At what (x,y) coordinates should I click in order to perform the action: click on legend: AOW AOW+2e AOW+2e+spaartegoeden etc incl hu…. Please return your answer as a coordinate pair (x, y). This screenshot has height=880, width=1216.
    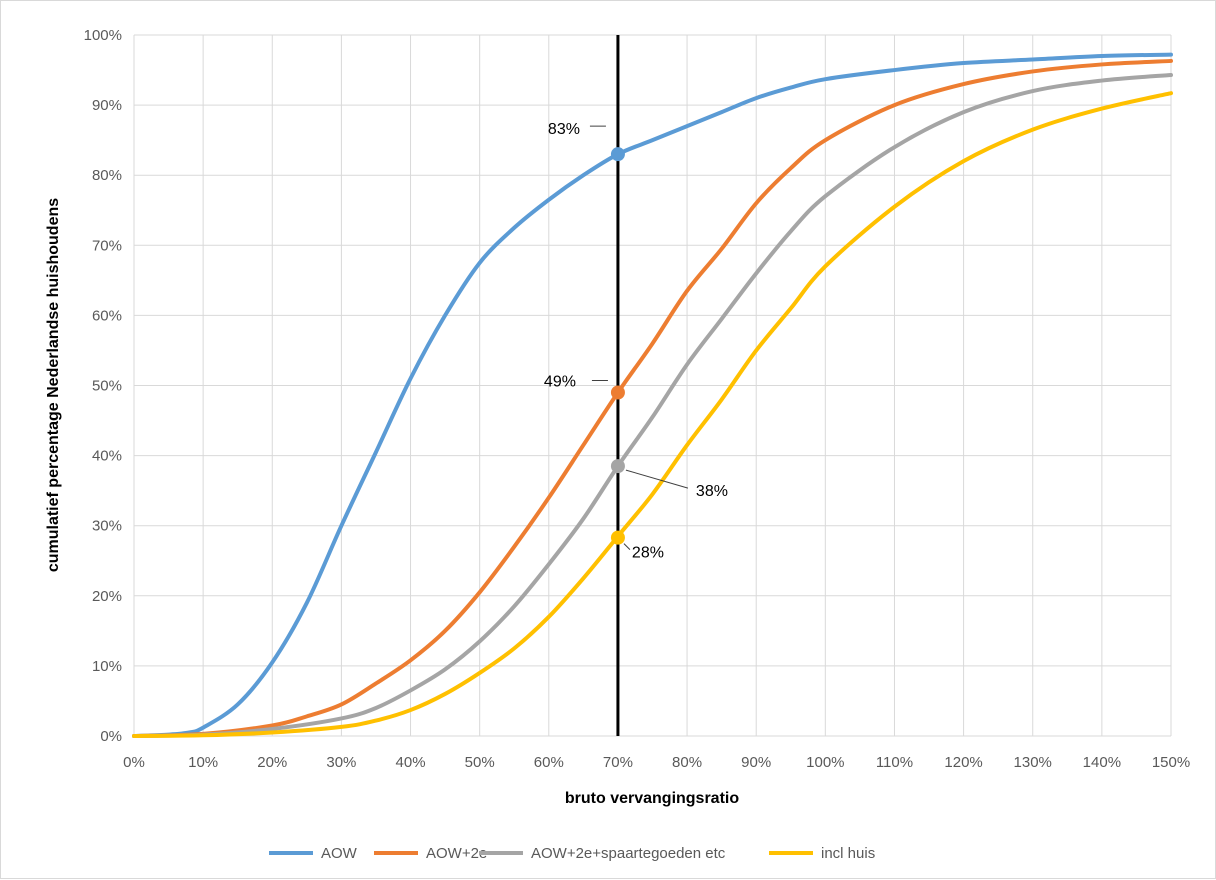
    Looking at the image, I should click on (572, 853).